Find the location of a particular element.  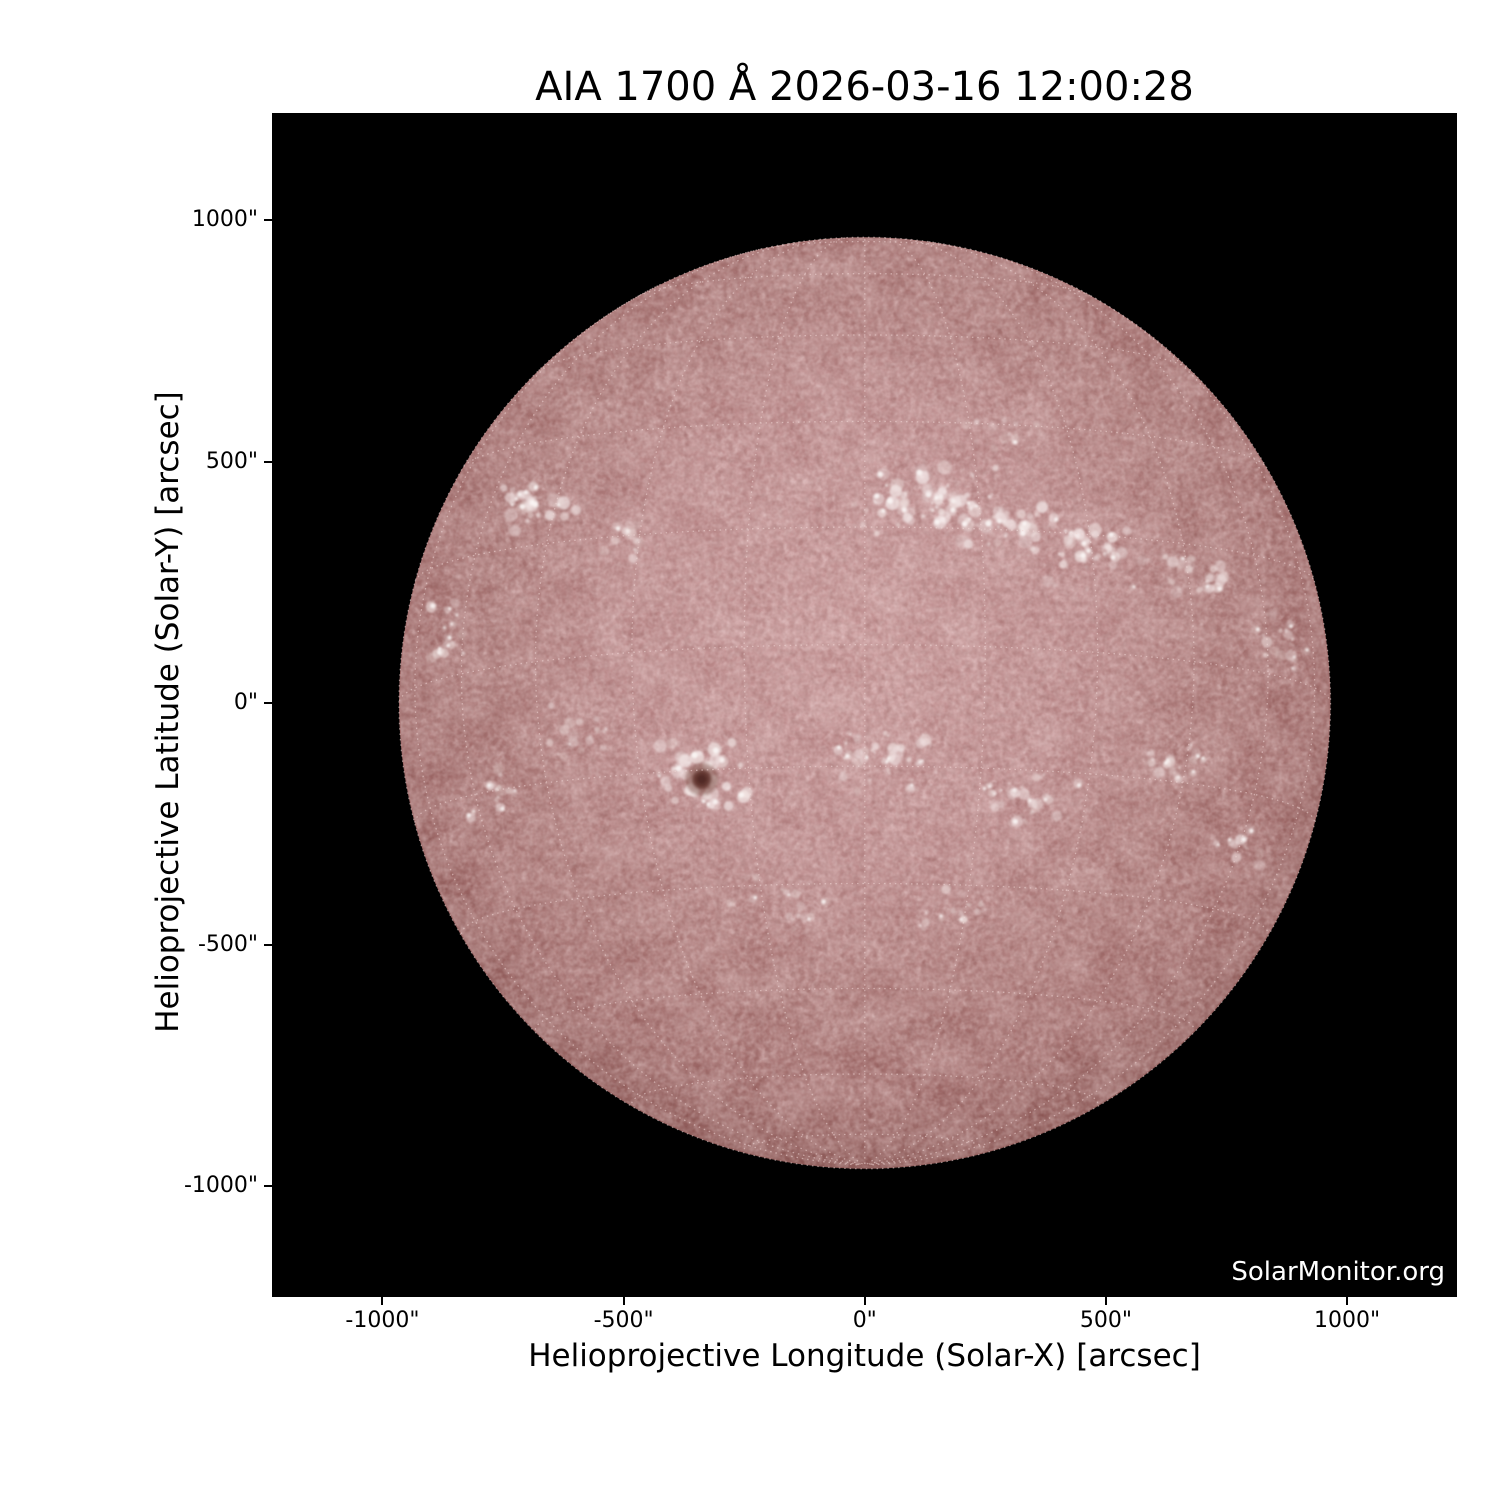

x-tick-label: -1000" is located at coordinates (382, 1320).